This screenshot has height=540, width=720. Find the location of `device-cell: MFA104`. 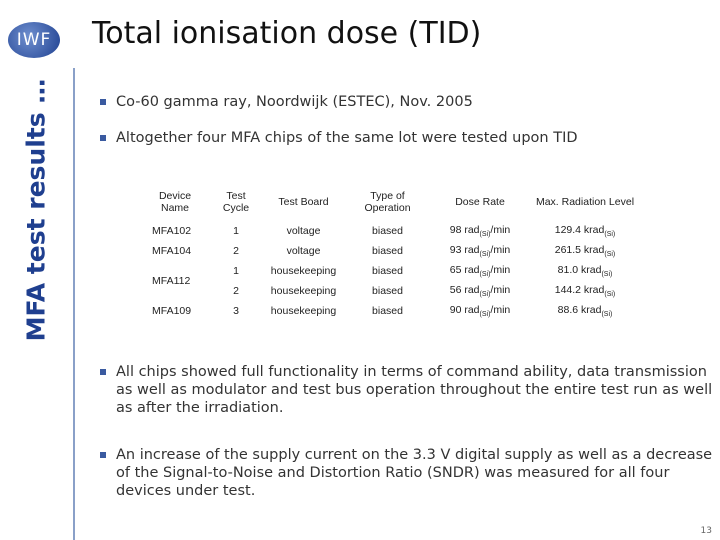

device-cell: MFA104 is located at coordinates (172, 251).